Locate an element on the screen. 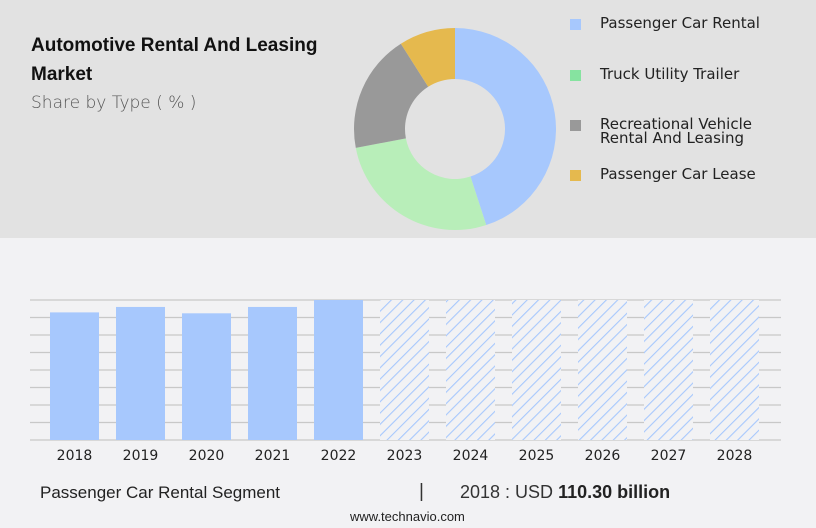 This screenshot has height=528, width=816. x-tick-label: 2025 is located at coordinates (537, 456).